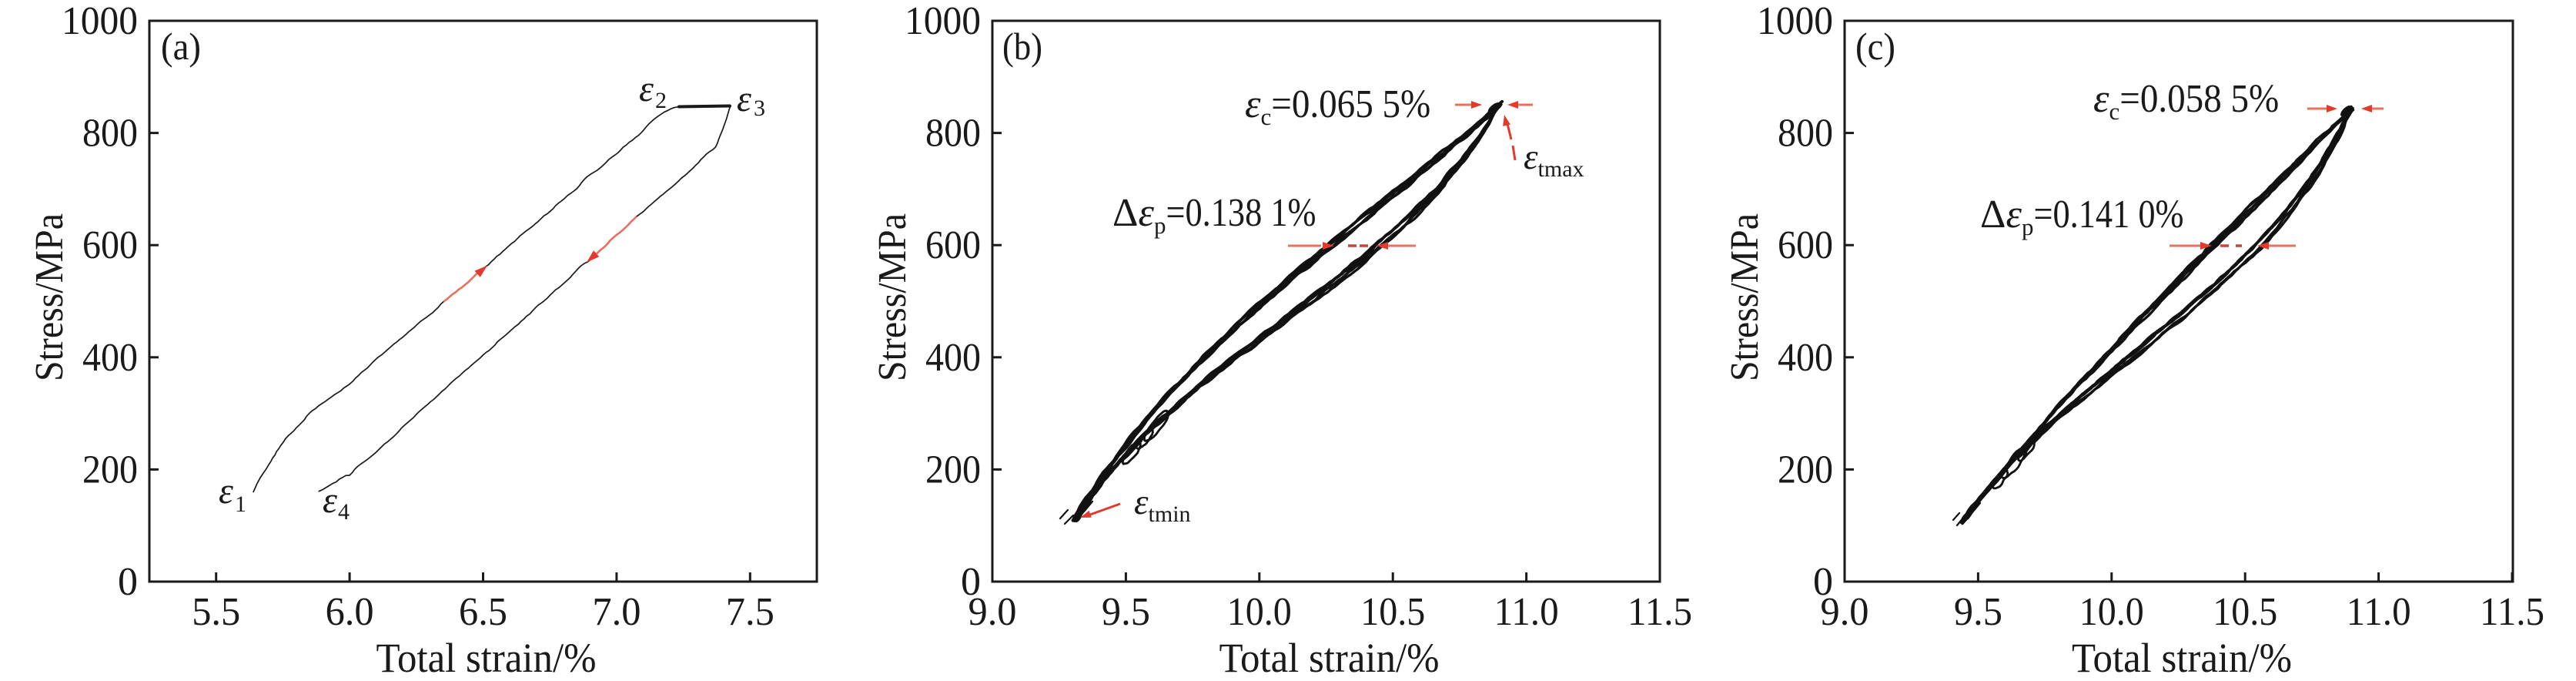 The height and width of the screenshot is (681, 2576). What do you see at coordinates (240, 504) in the screenshot?
I see `svg-text: 1` at bounding box center [240, 504].